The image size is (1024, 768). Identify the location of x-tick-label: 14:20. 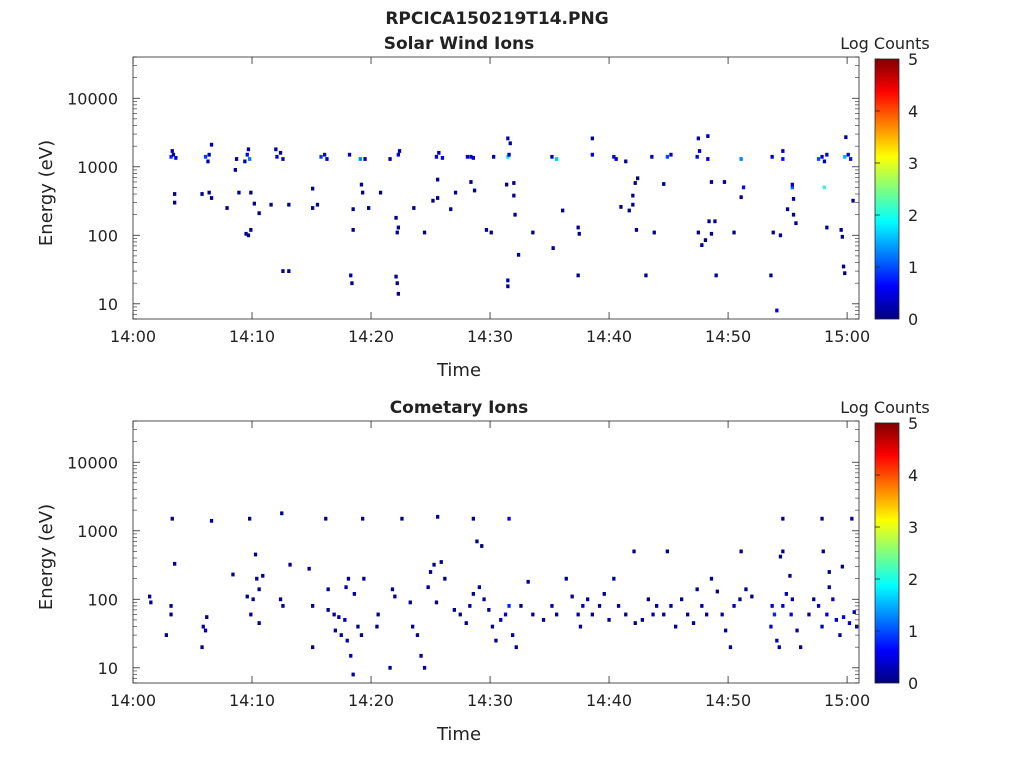
(371, 336).